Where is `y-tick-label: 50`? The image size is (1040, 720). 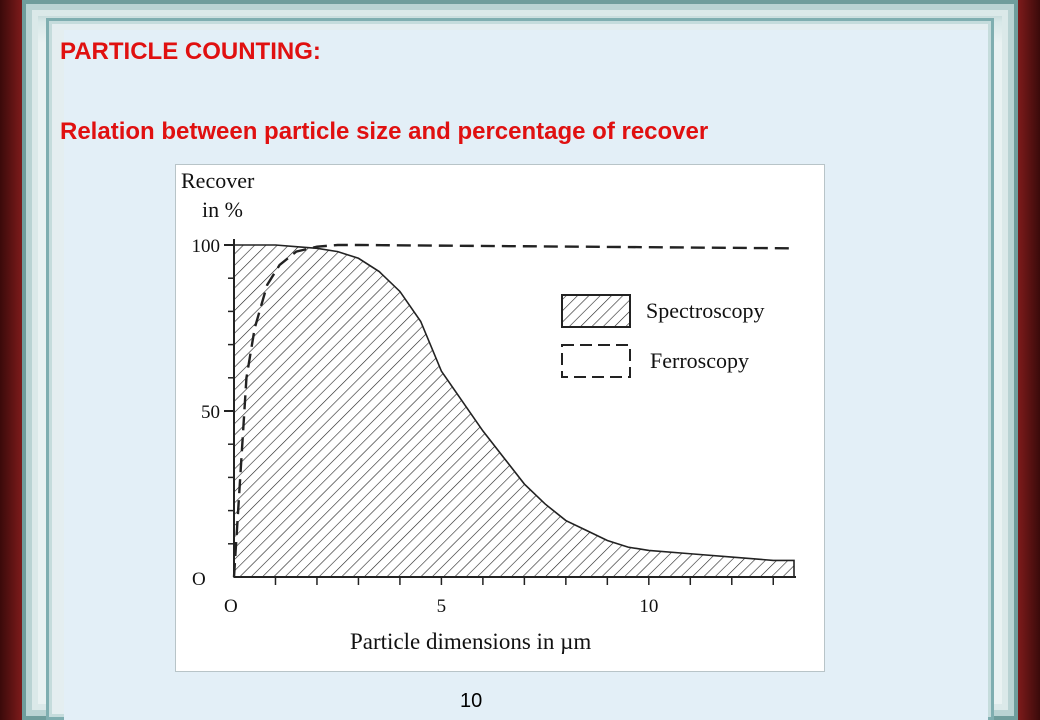 y-tick-label: 50 is located at coordinates (210, 412).